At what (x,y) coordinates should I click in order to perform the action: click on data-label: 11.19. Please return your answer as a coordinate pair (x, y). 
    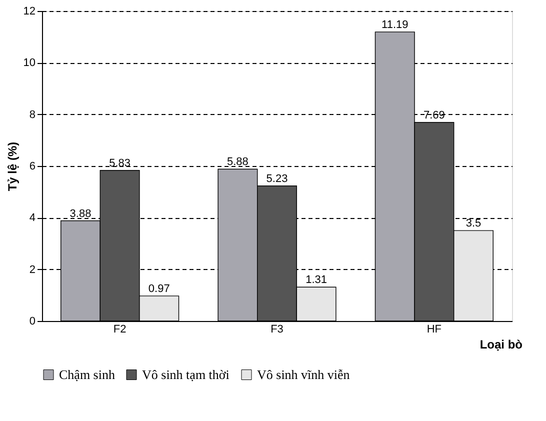
    Looking at the image, I should click on (395, 24).